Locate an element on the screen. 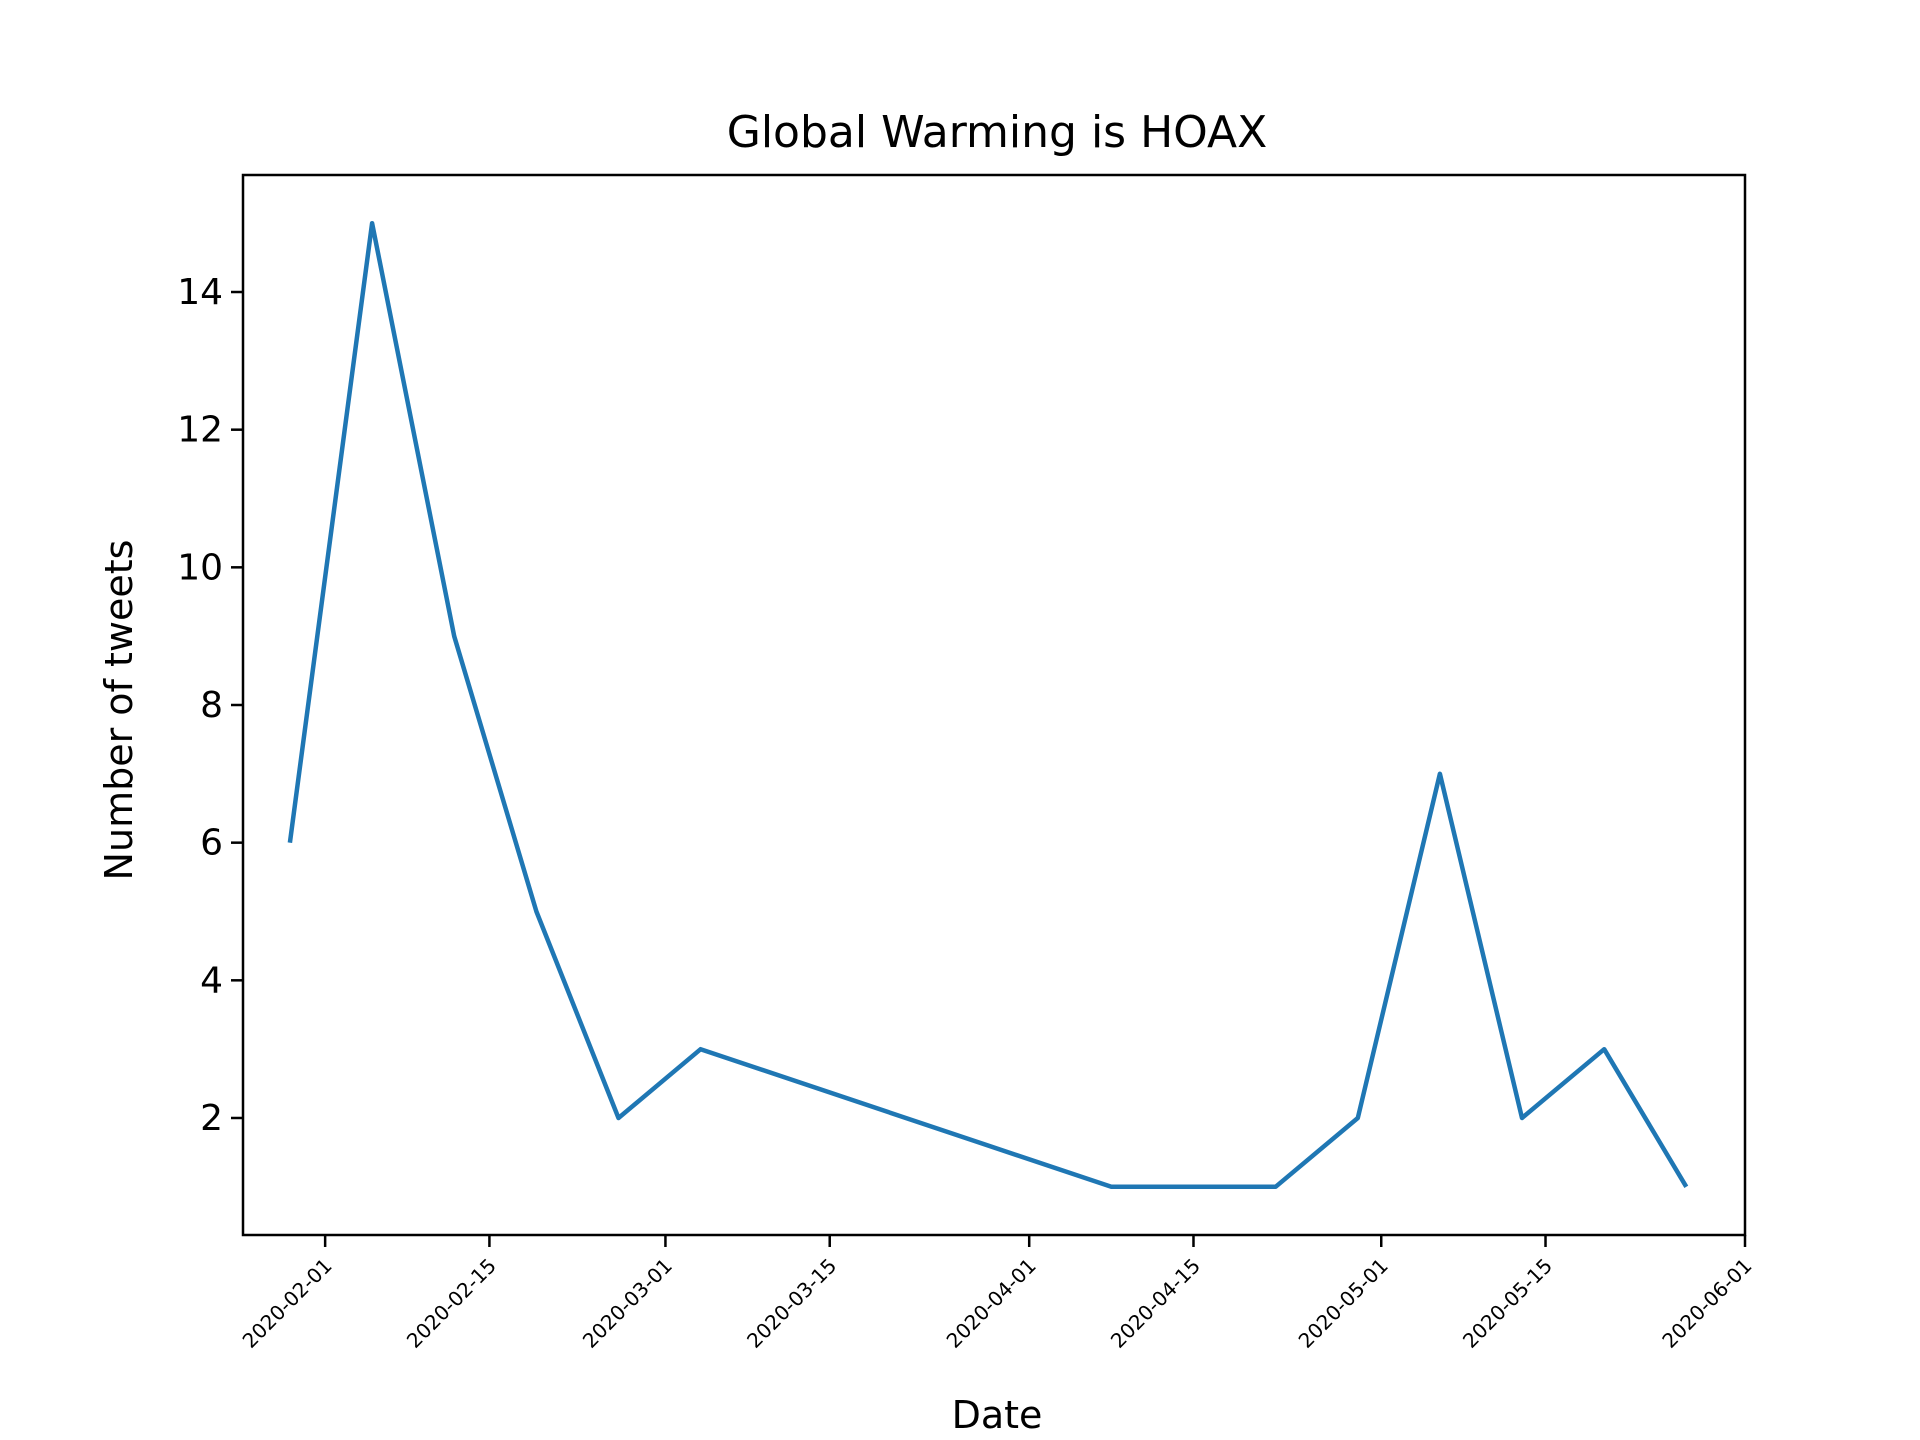 The height and width of the screenshot is (1440, 1920). y-tick-label: 6 is located at coordinates (211, 843).